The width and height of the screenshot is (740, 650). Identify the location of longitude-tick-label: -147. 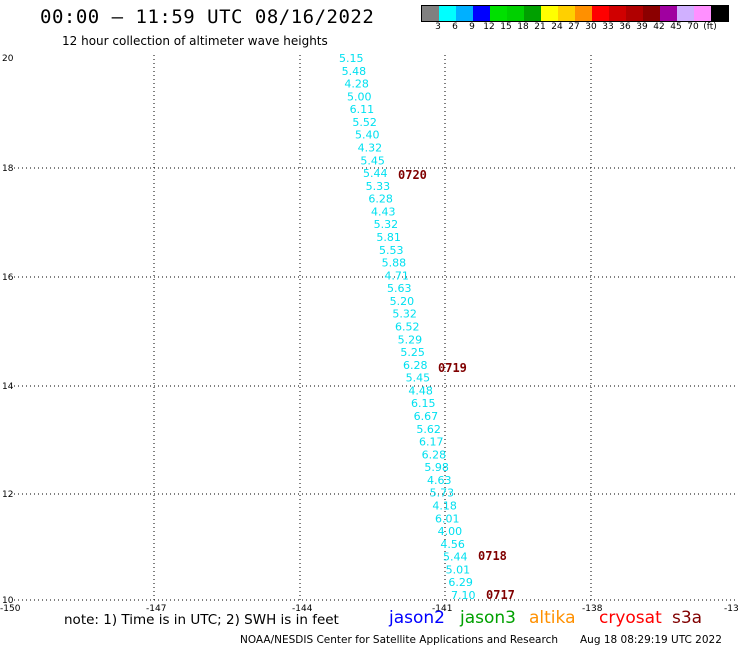
(156, 609).